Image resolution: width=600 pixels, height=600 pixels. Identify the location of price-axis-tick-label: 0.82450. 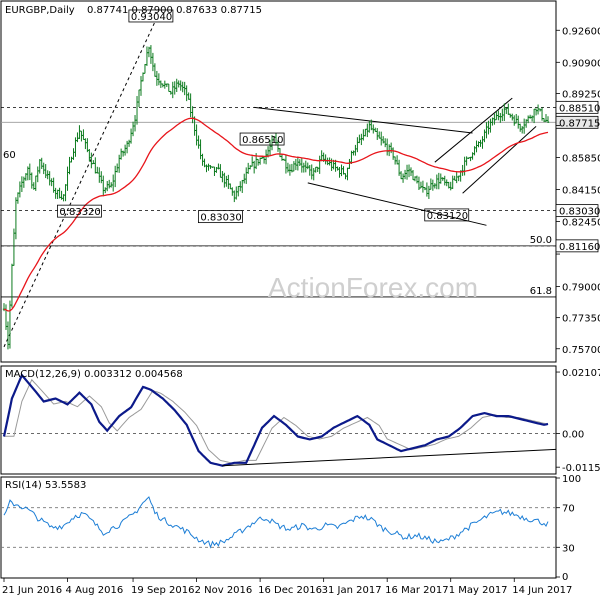
(581, 223).